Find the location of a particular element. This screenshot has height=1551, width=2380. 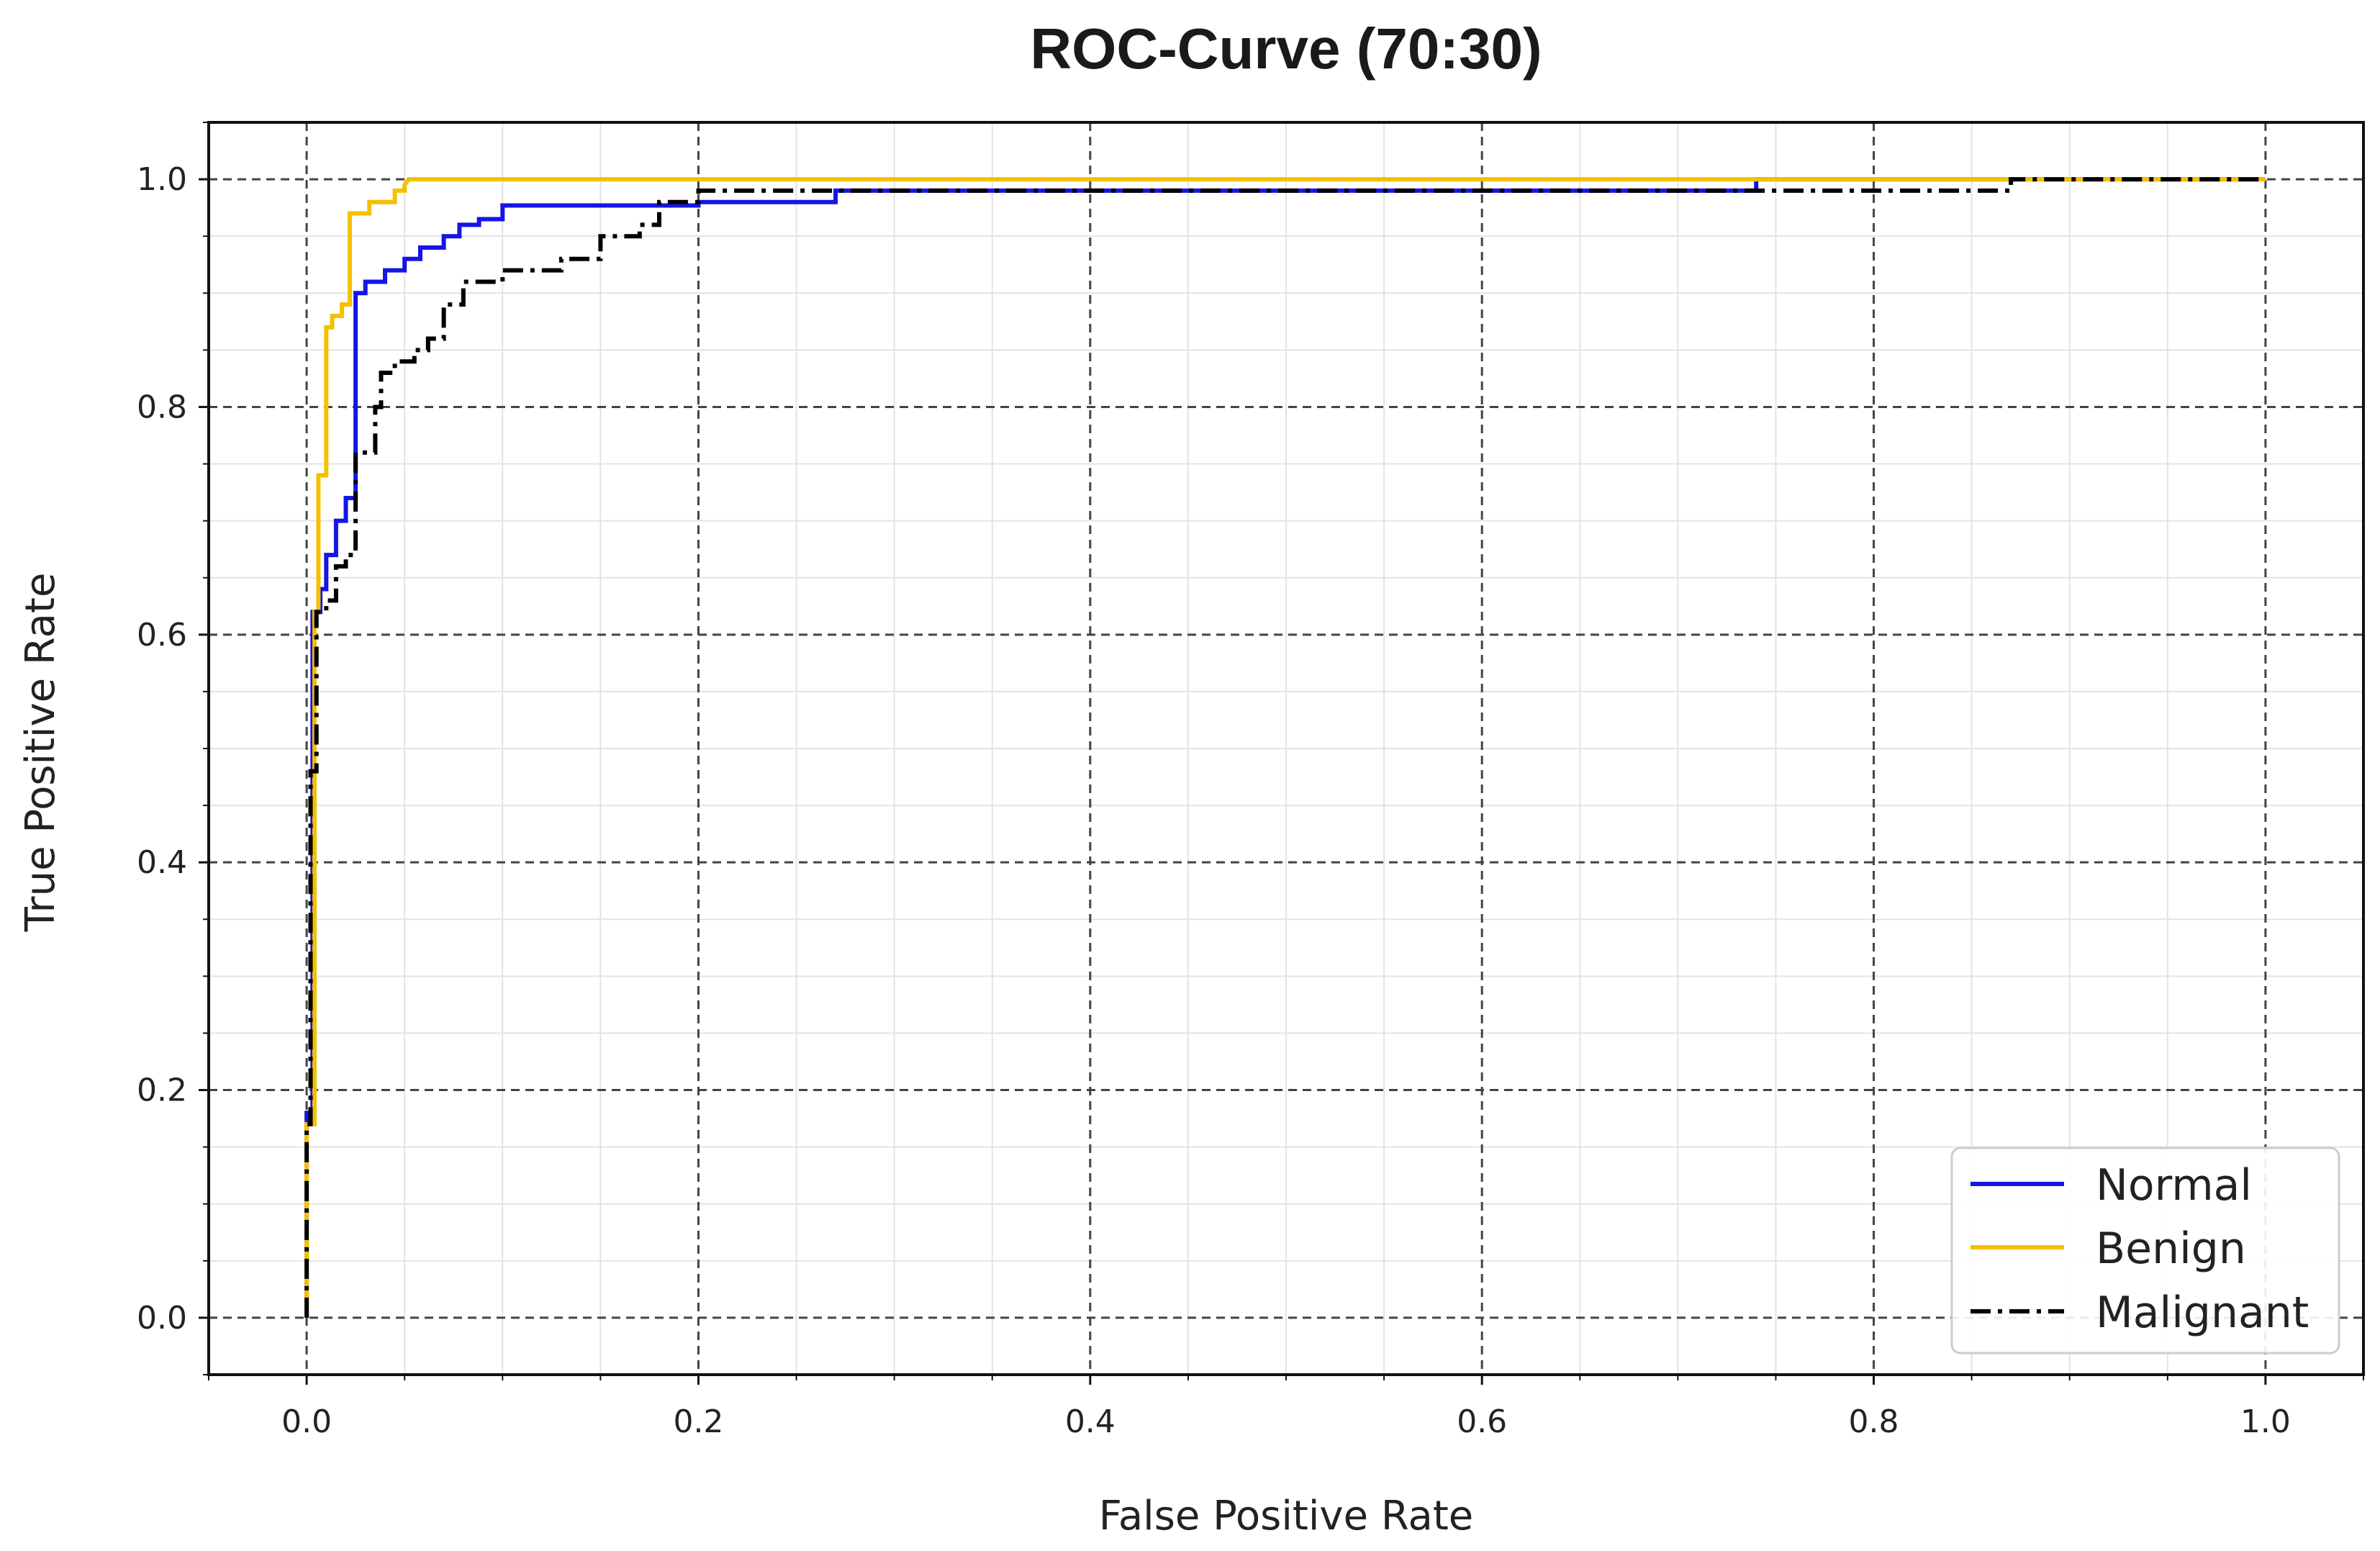

y-tick-label: 0.6 is located at coordinates (162, 635).